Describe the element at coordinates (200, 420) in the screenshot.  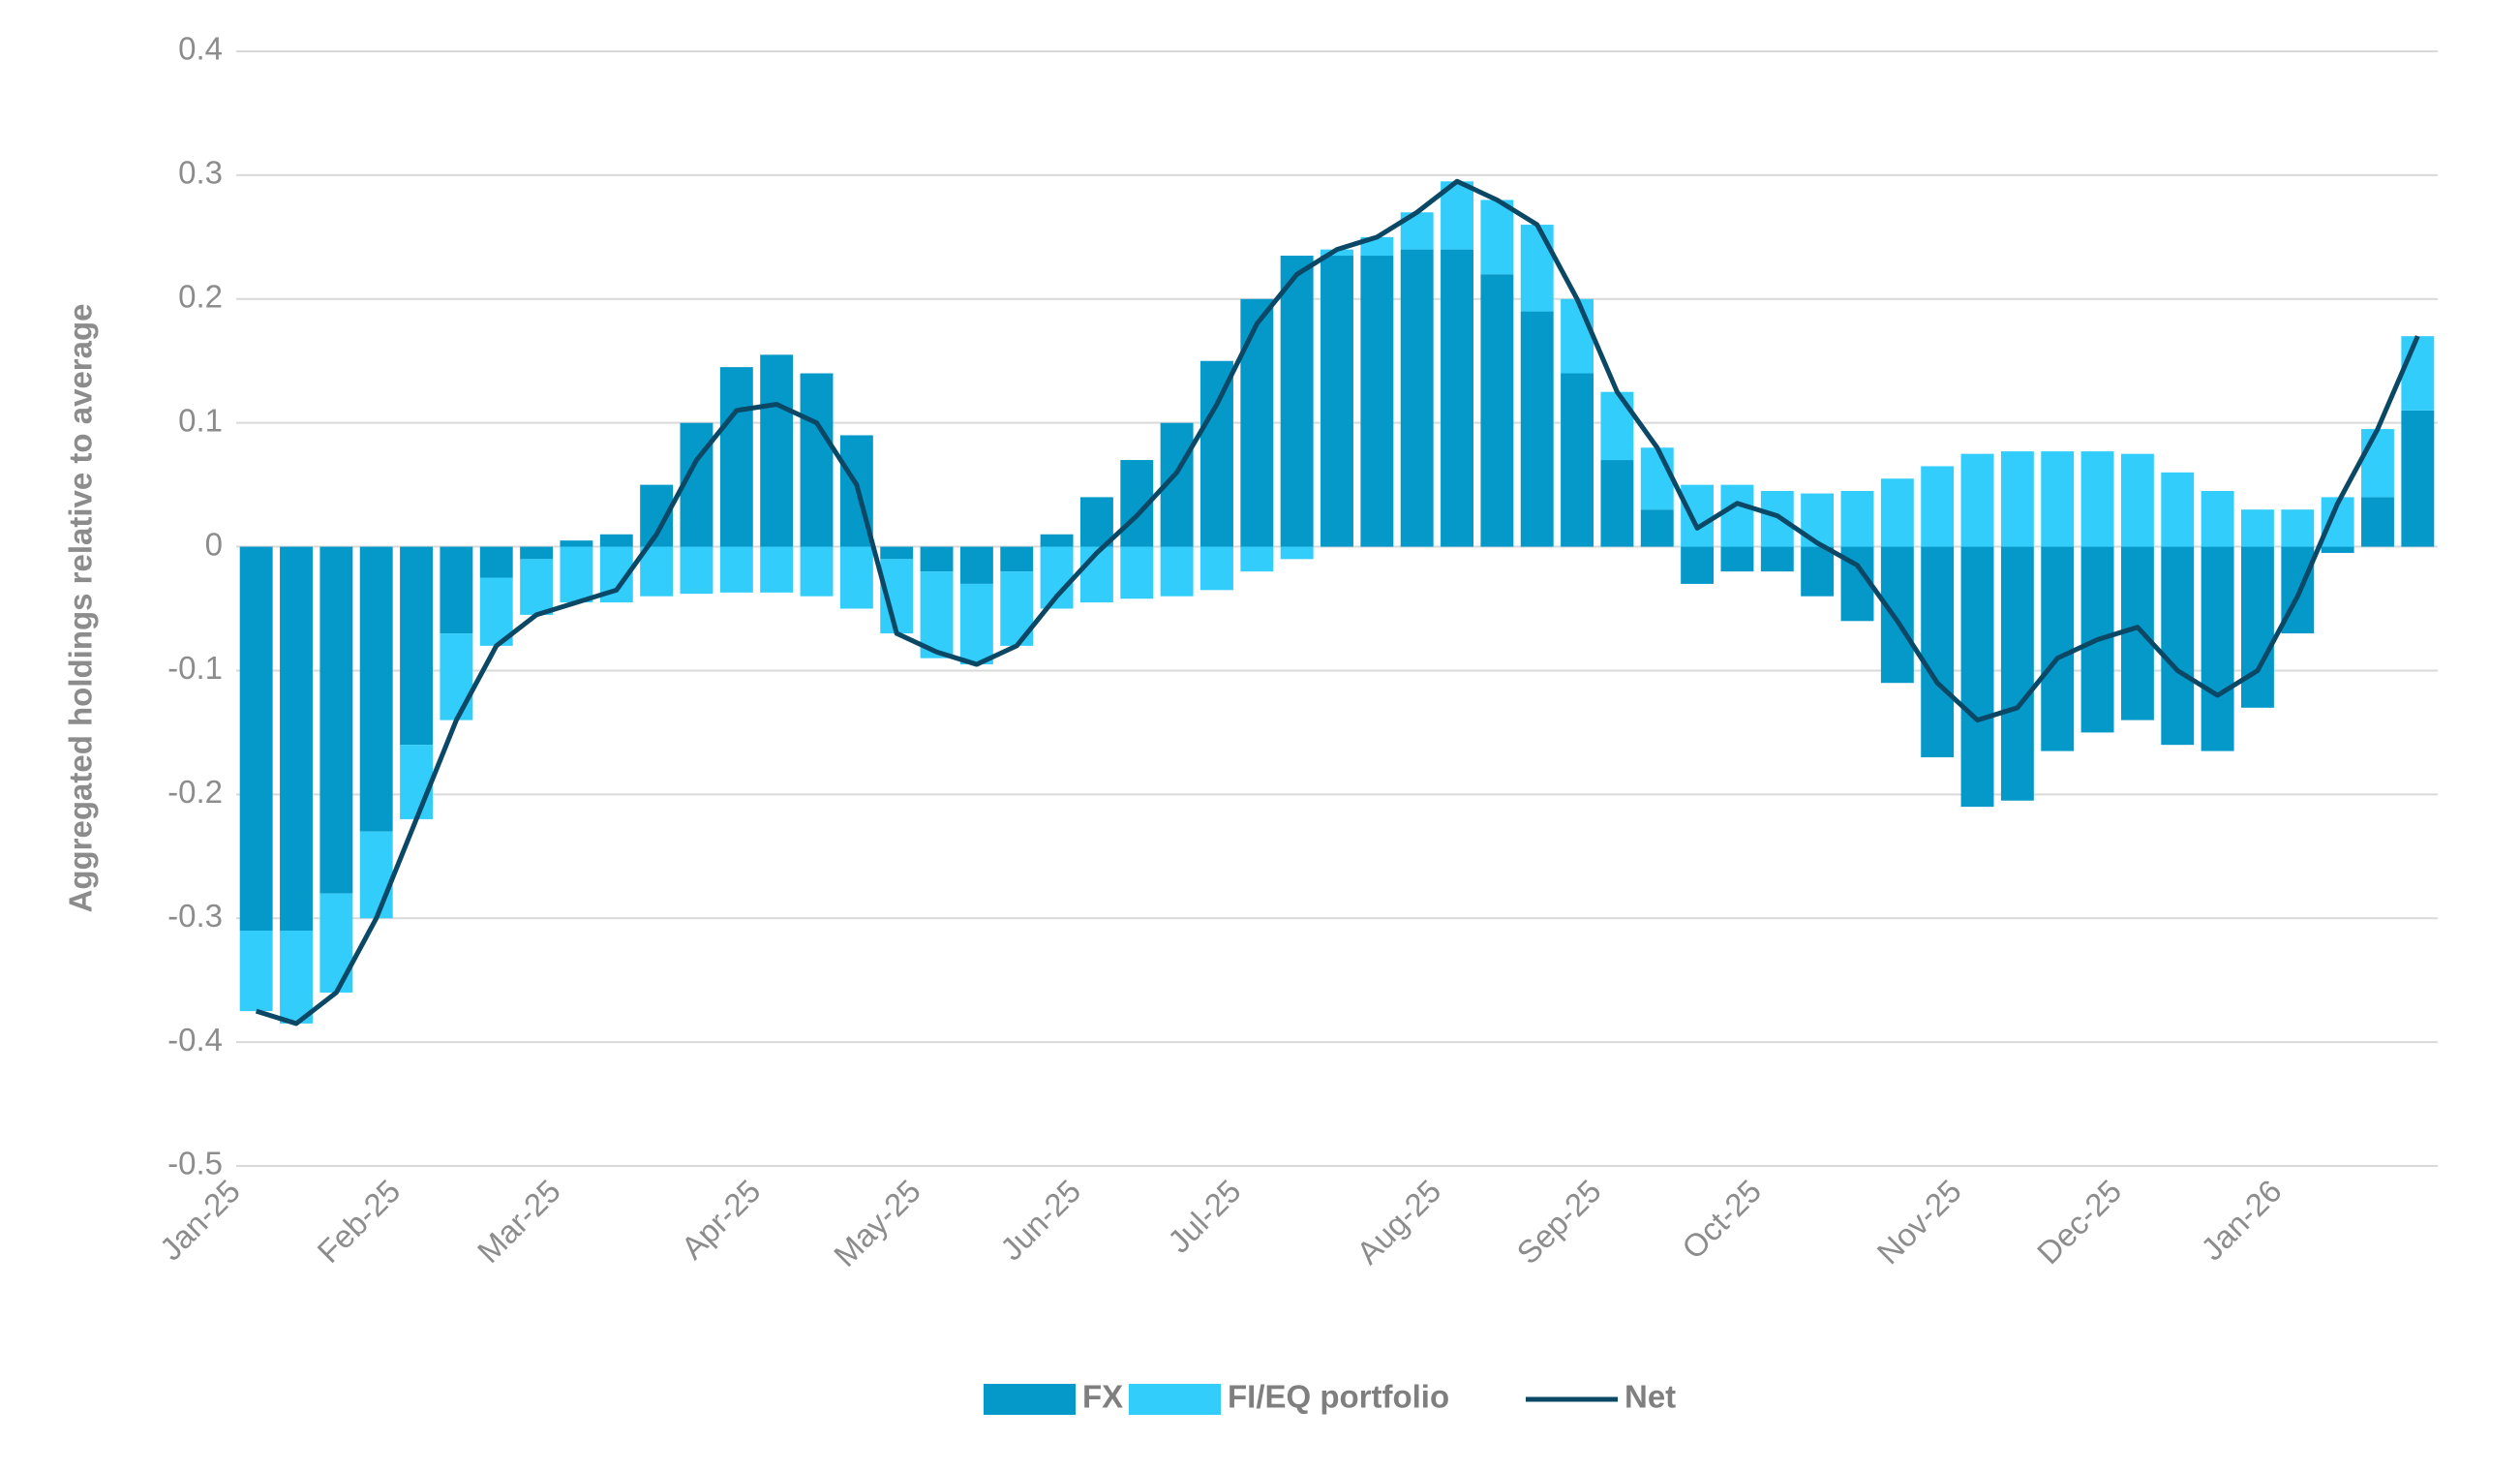
I see `y-tick-label: 0.1` at that location.